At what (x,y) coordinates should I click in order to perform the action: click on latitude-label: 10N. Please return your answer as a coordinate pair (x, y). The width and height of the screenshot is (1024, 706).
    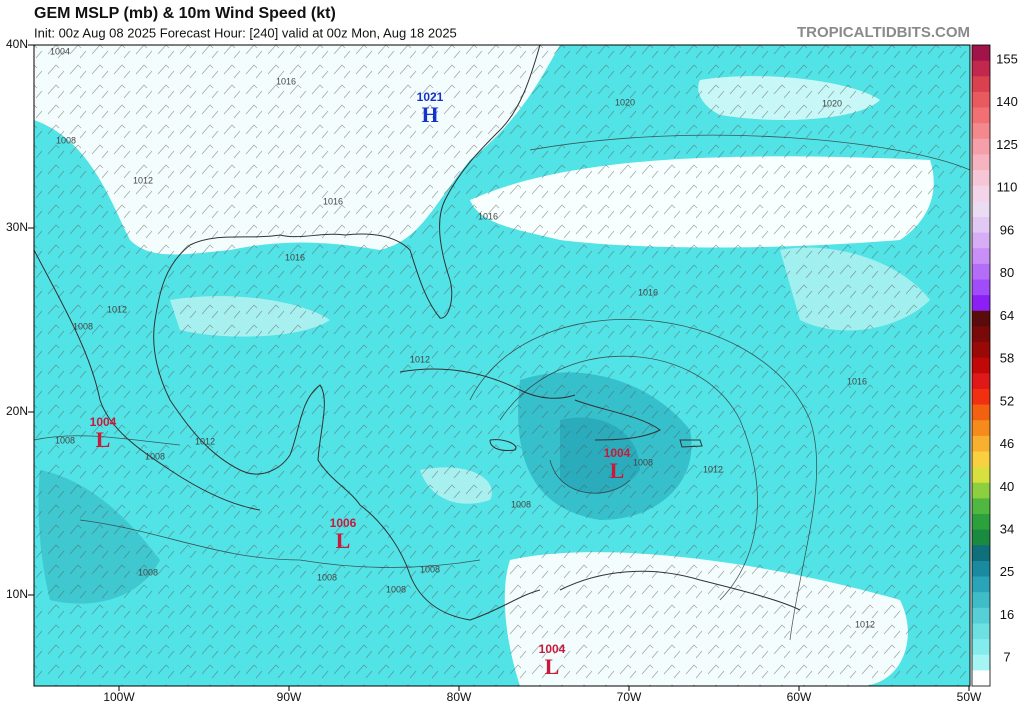
    Looking at the image, I should click on (17, 594).